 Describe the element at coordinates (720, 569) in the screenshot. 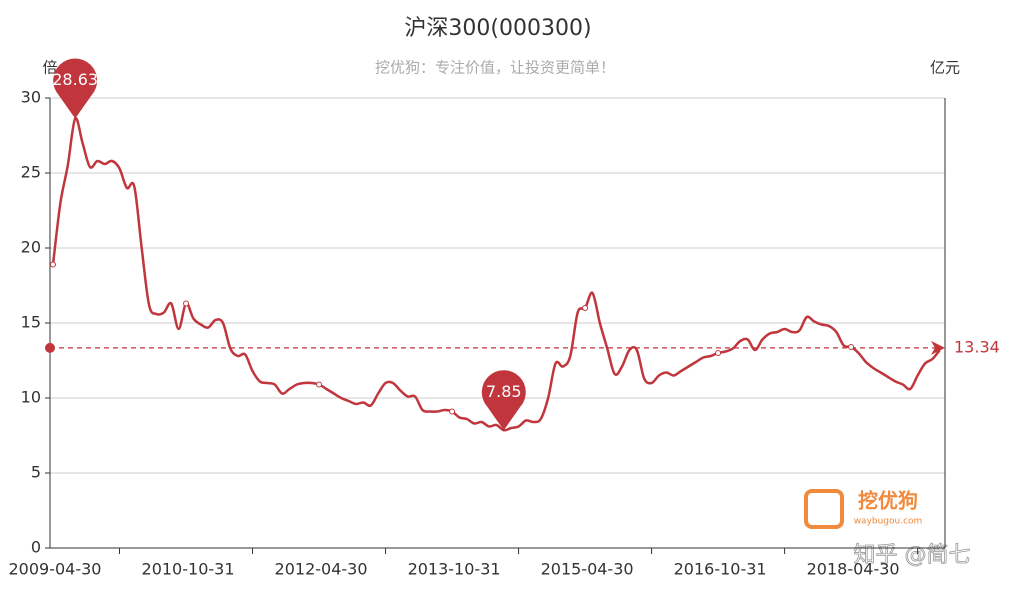

I see `x-tick-label: 2016-10-31` at that location.